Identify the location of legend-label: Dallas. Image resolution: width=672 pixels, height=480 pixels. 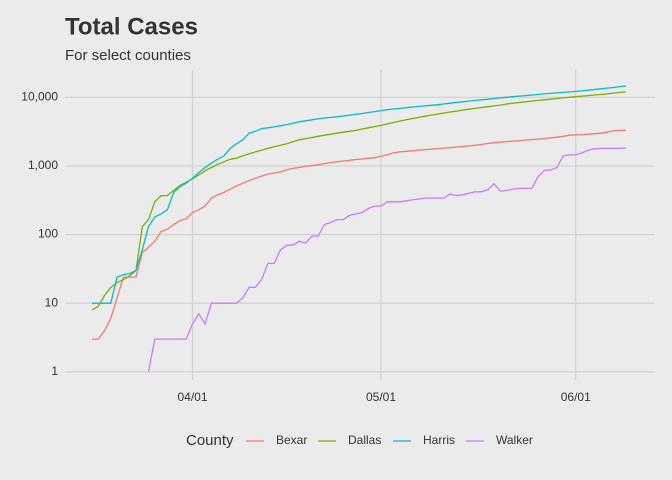
(364, 440).